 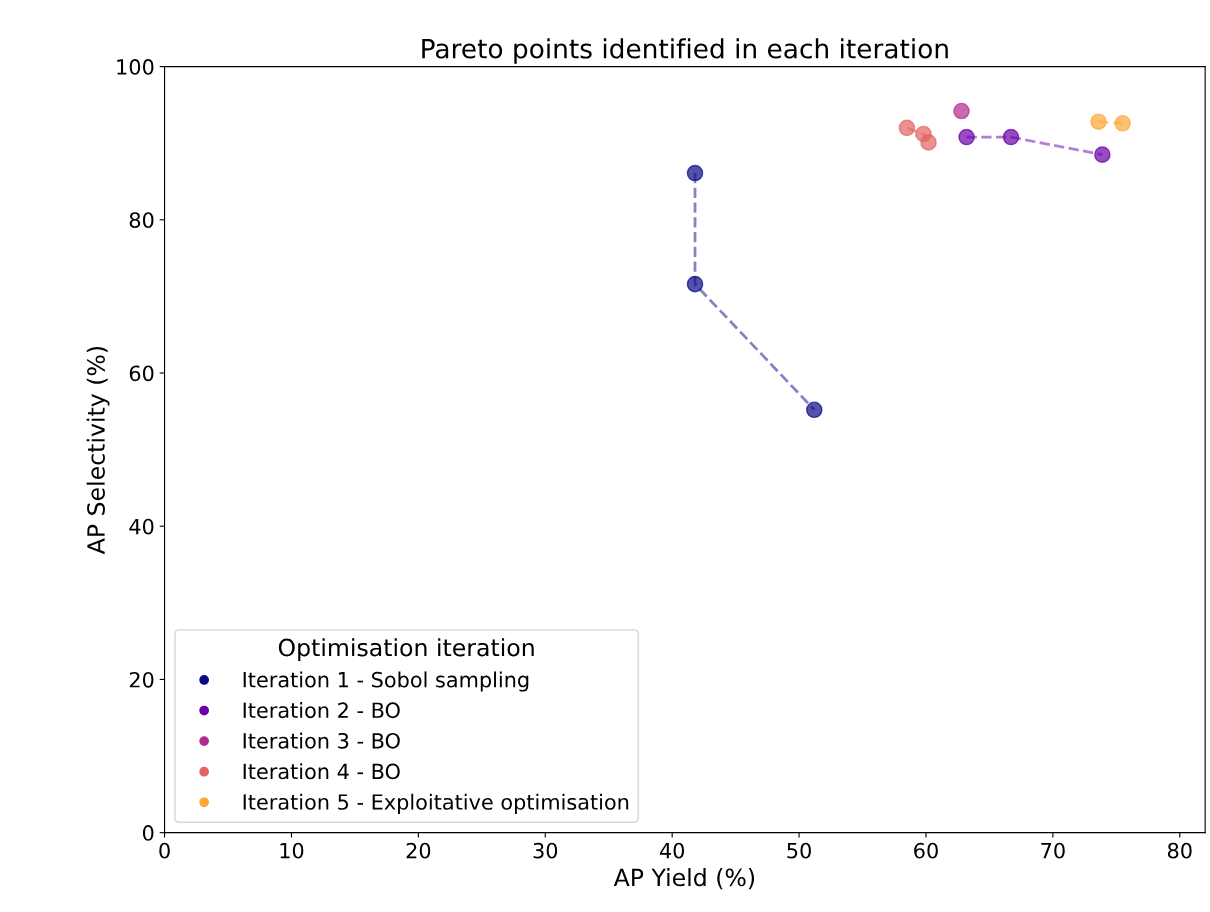 What do you see at coordinates (148, 833) in the screenshot?
I see `y-tick-label: 0` at bounding box center [148, 833].